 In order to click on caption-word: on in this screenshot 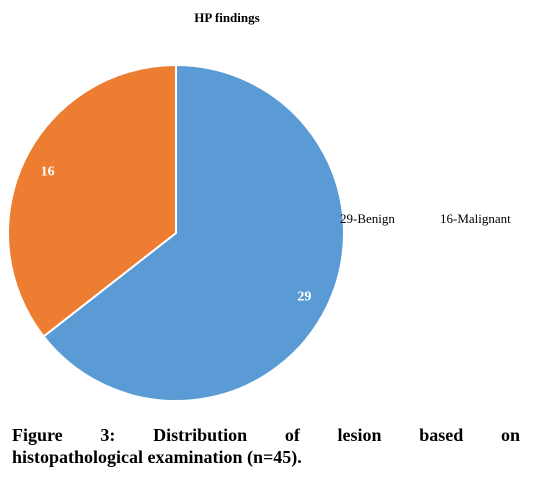, I will do `click(510, 435)`.